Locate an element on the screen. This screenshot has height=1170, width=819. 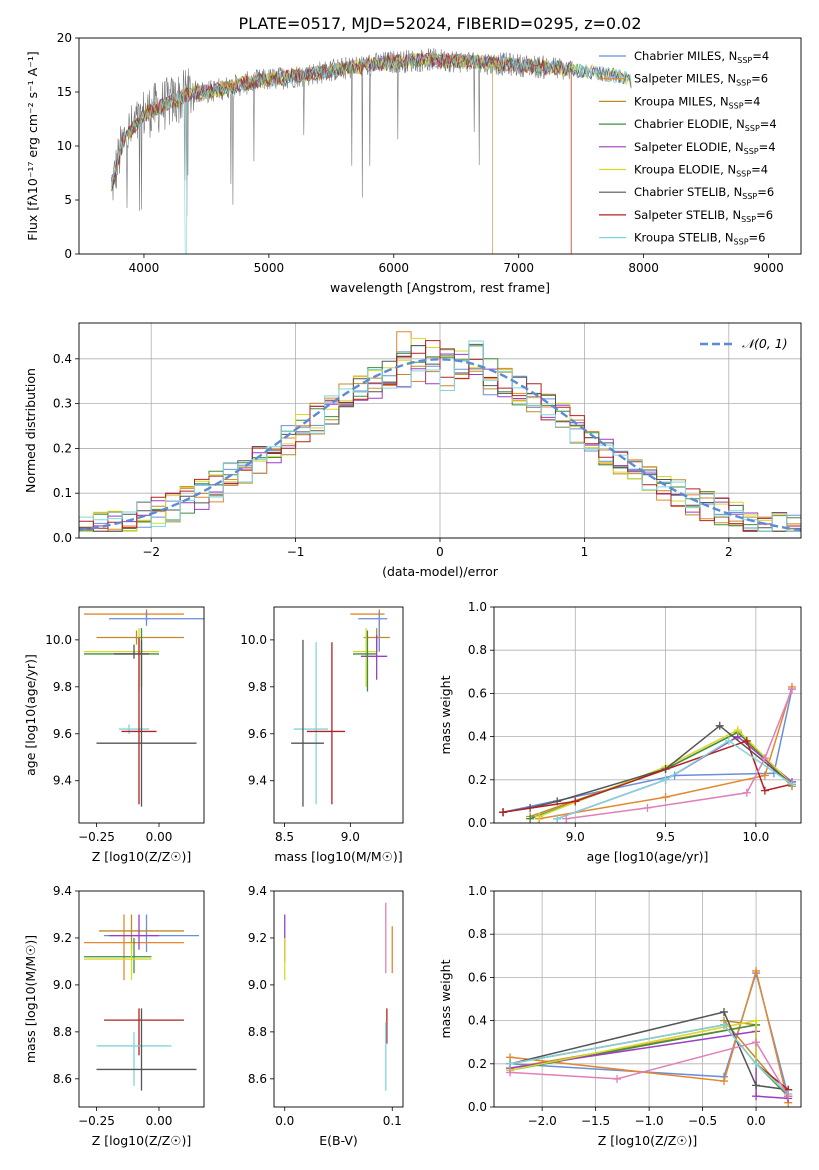
x-tick-label: −1.0 is located at coordinates (649, 1121).